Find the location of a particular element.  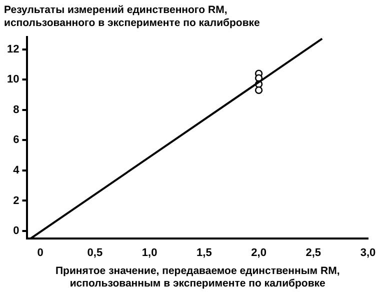

x-tick-label: 2,5 is located at coordinates (314, 253).